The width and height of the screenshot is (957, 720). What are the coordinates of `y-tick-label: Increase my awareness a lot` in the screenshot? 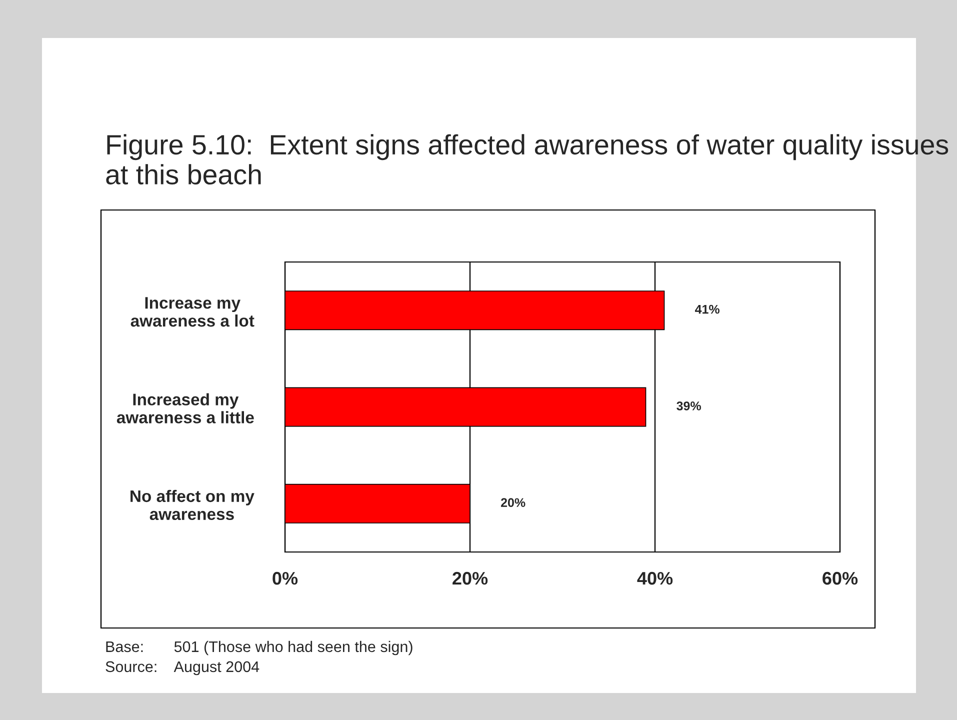 It's located at (192, 312).